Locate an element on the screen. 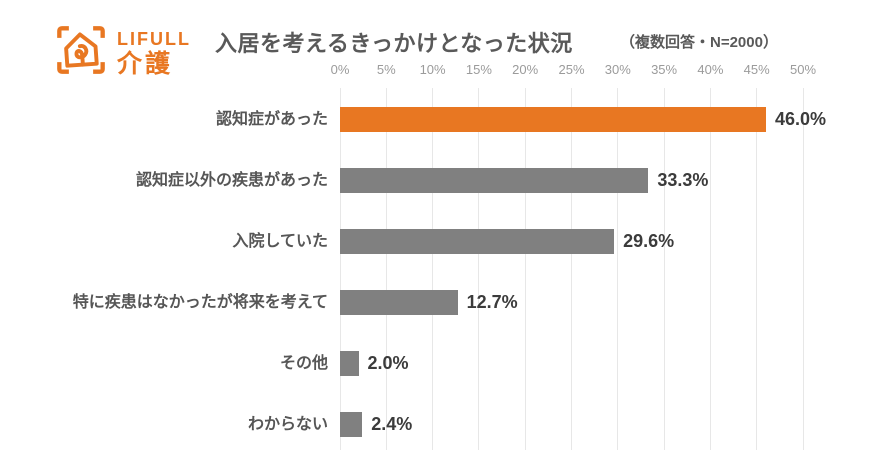 The height and width of the screenshot is (475, 870). x-axis-tick-label: 30% is located at coordinates (617, 69).